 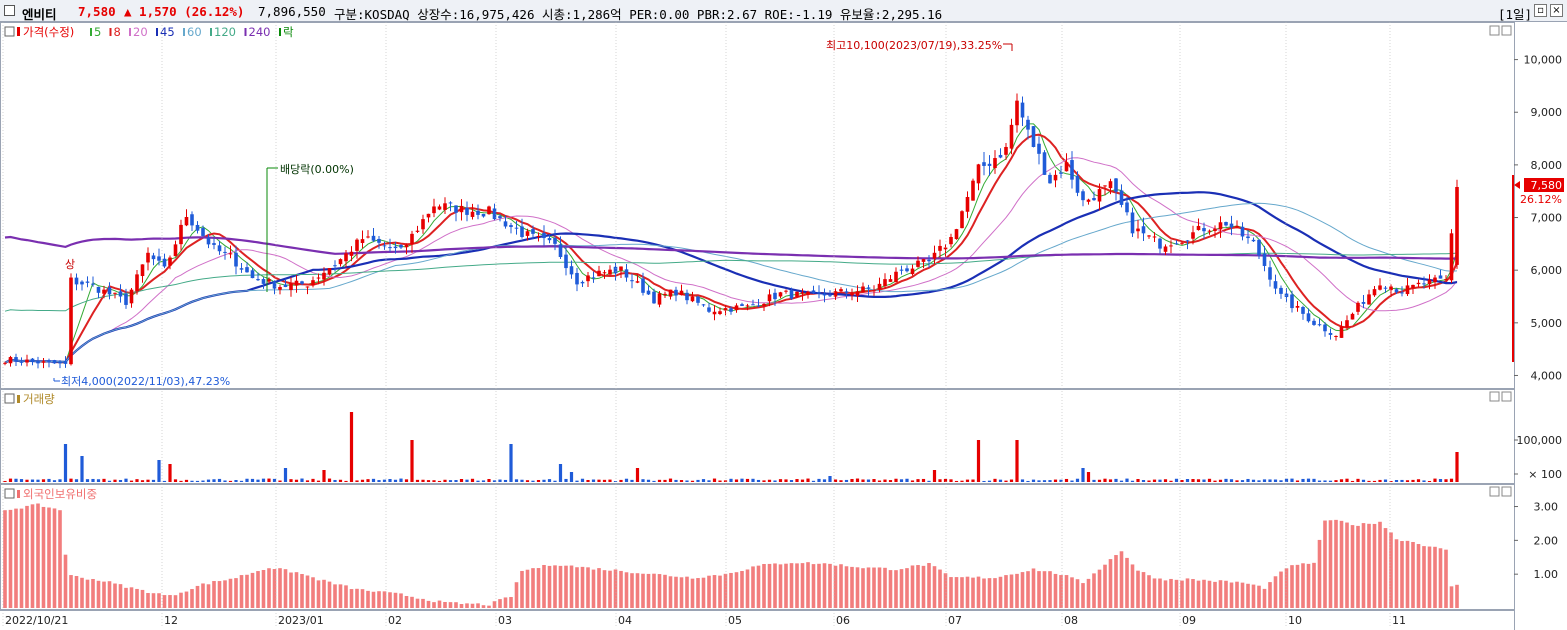 I want to click on restore-icon: ▫, so click(x=1540, y=10).